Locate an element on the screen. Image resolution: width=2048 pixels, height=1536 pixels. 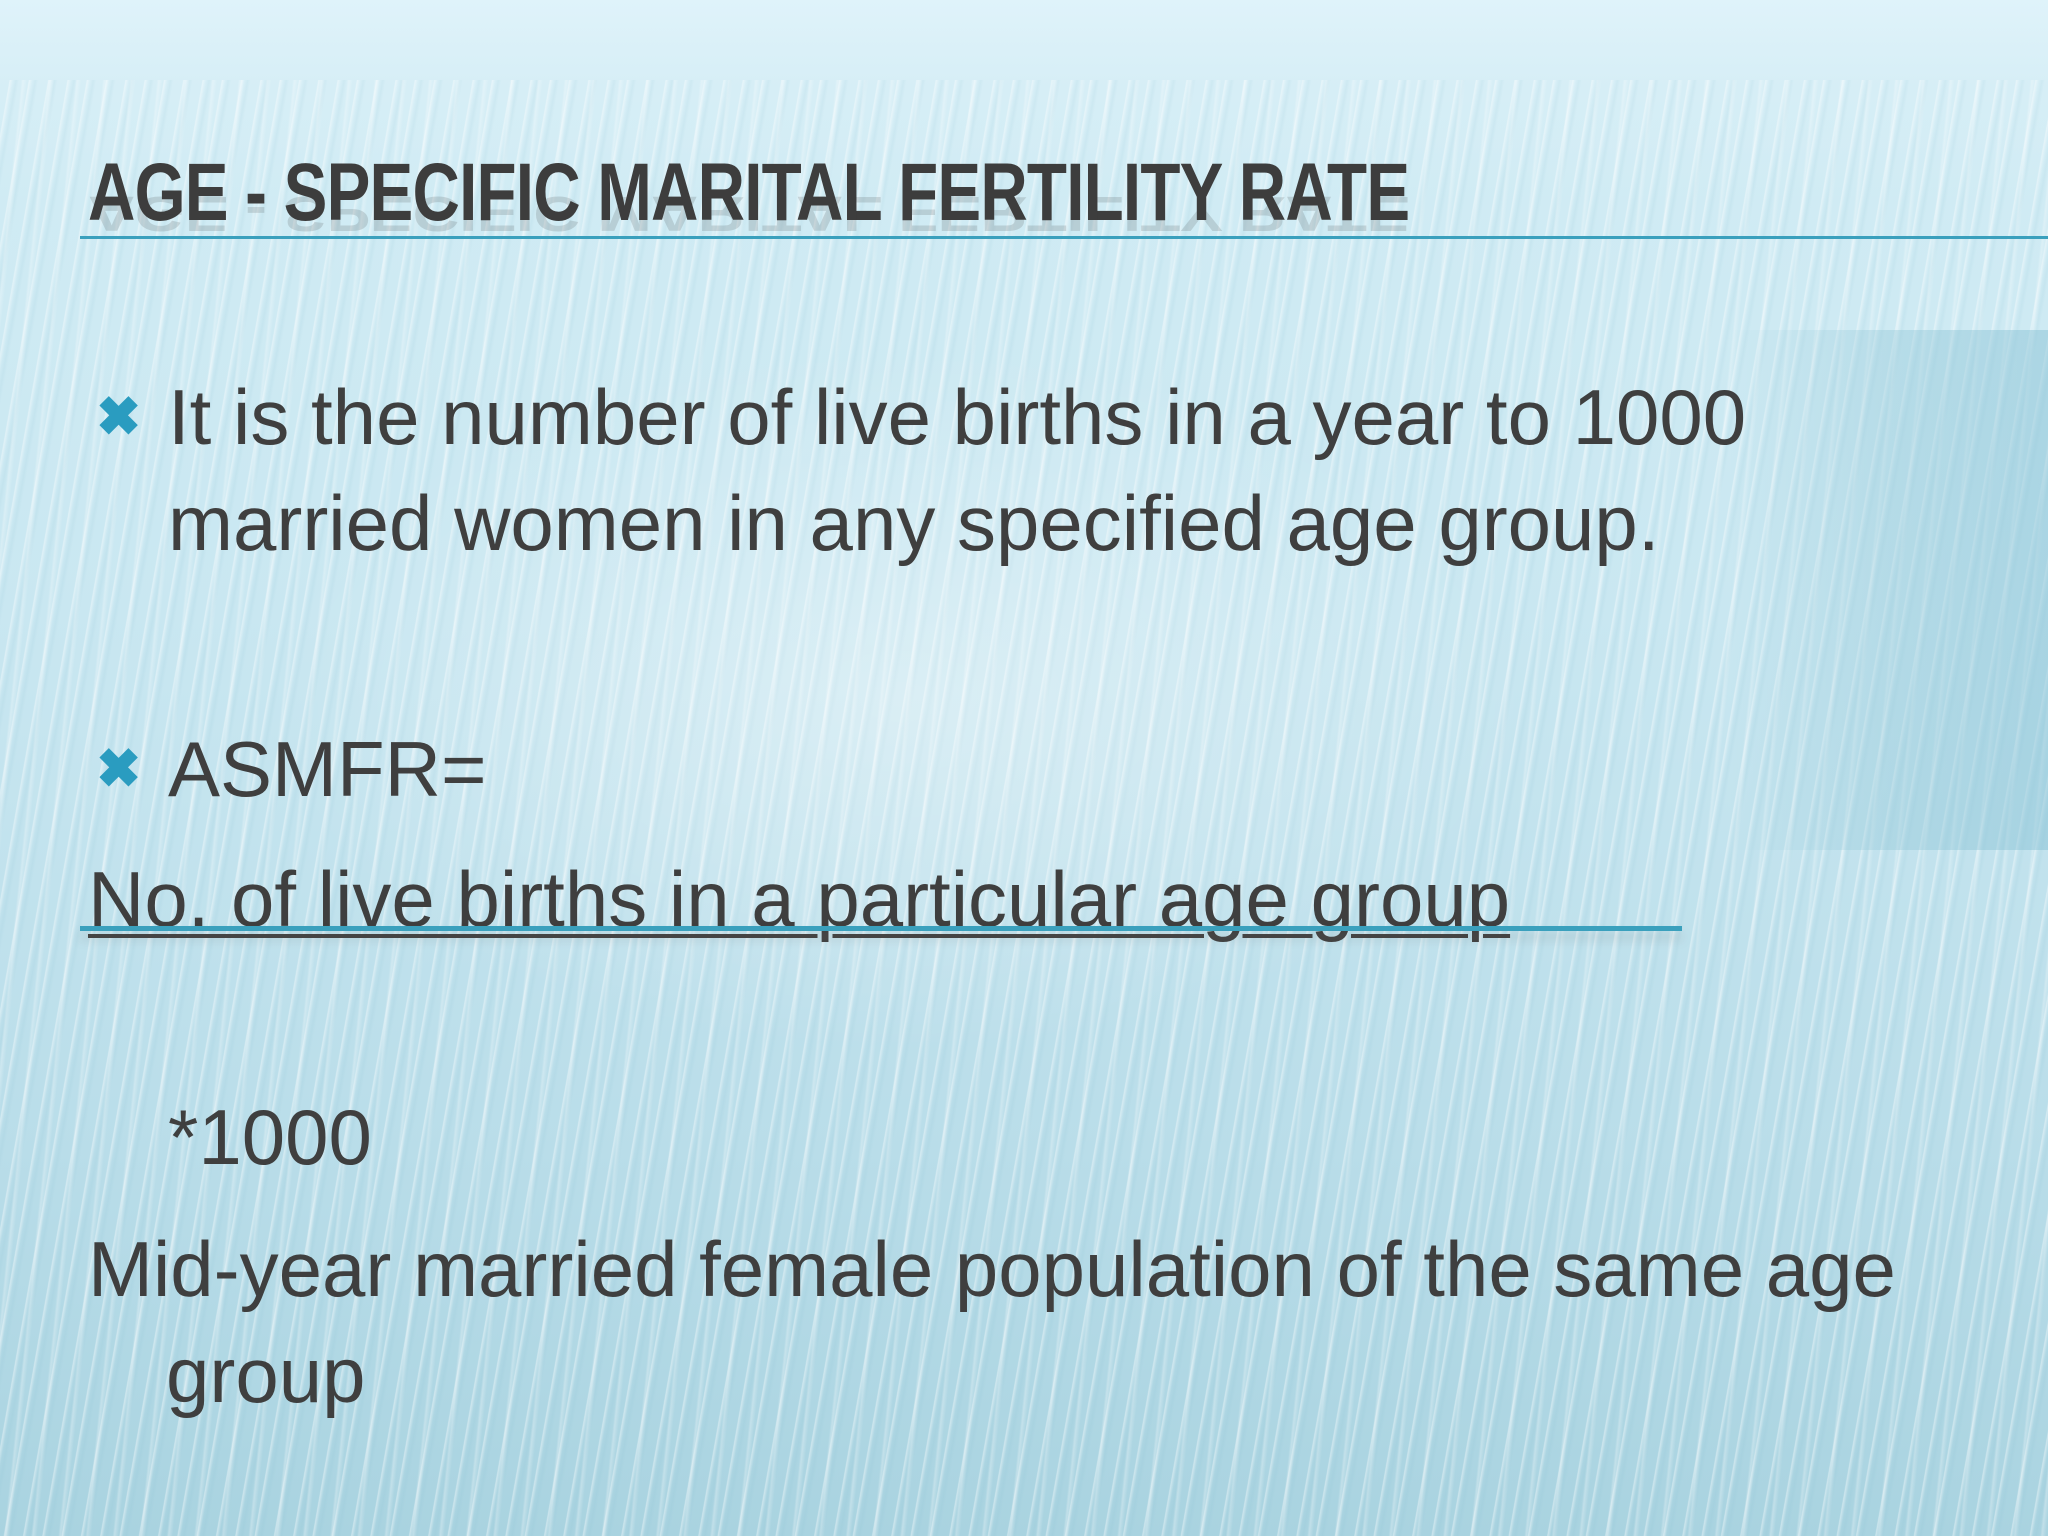
slide-title: AGE - SPECIFIC MARITAL FERTILITY RATE is located at coordinates (749, 192).